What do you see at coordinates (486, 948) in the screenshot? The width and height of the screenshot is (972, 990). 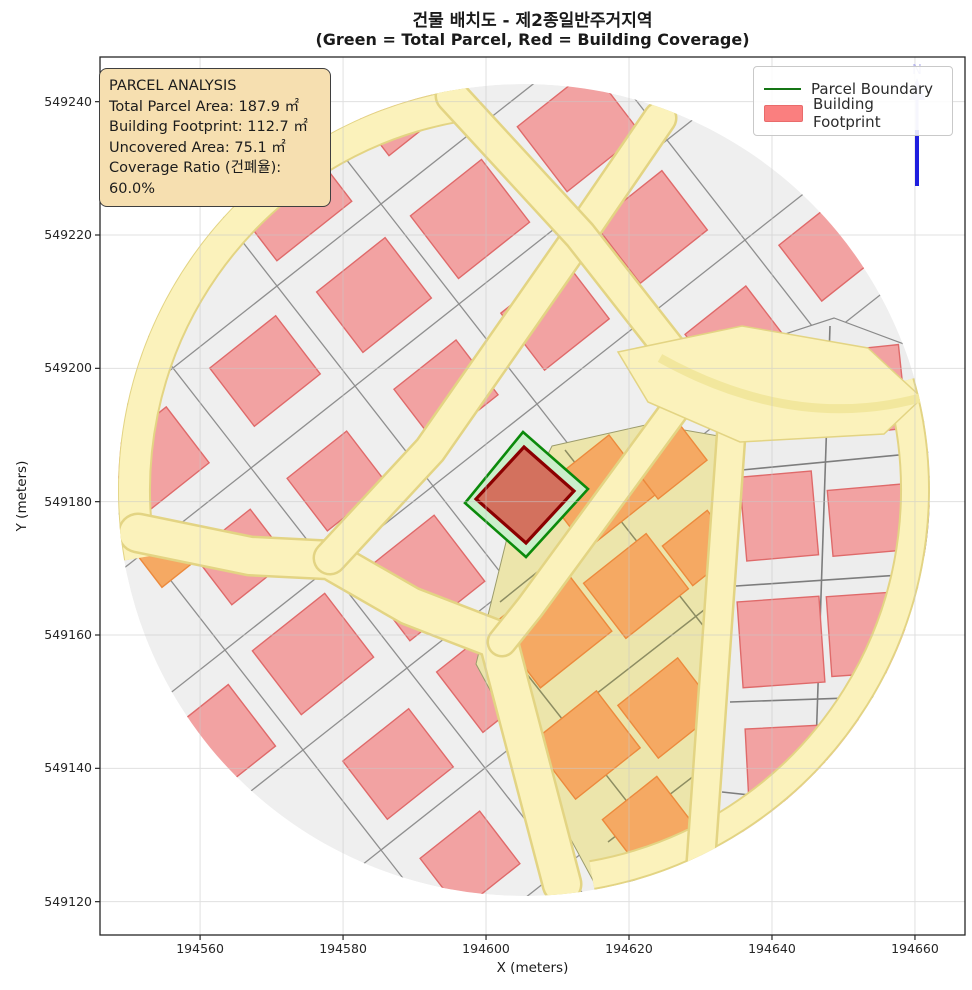 I see `x-tick-label: 194600` at bounding box center [486, 948].